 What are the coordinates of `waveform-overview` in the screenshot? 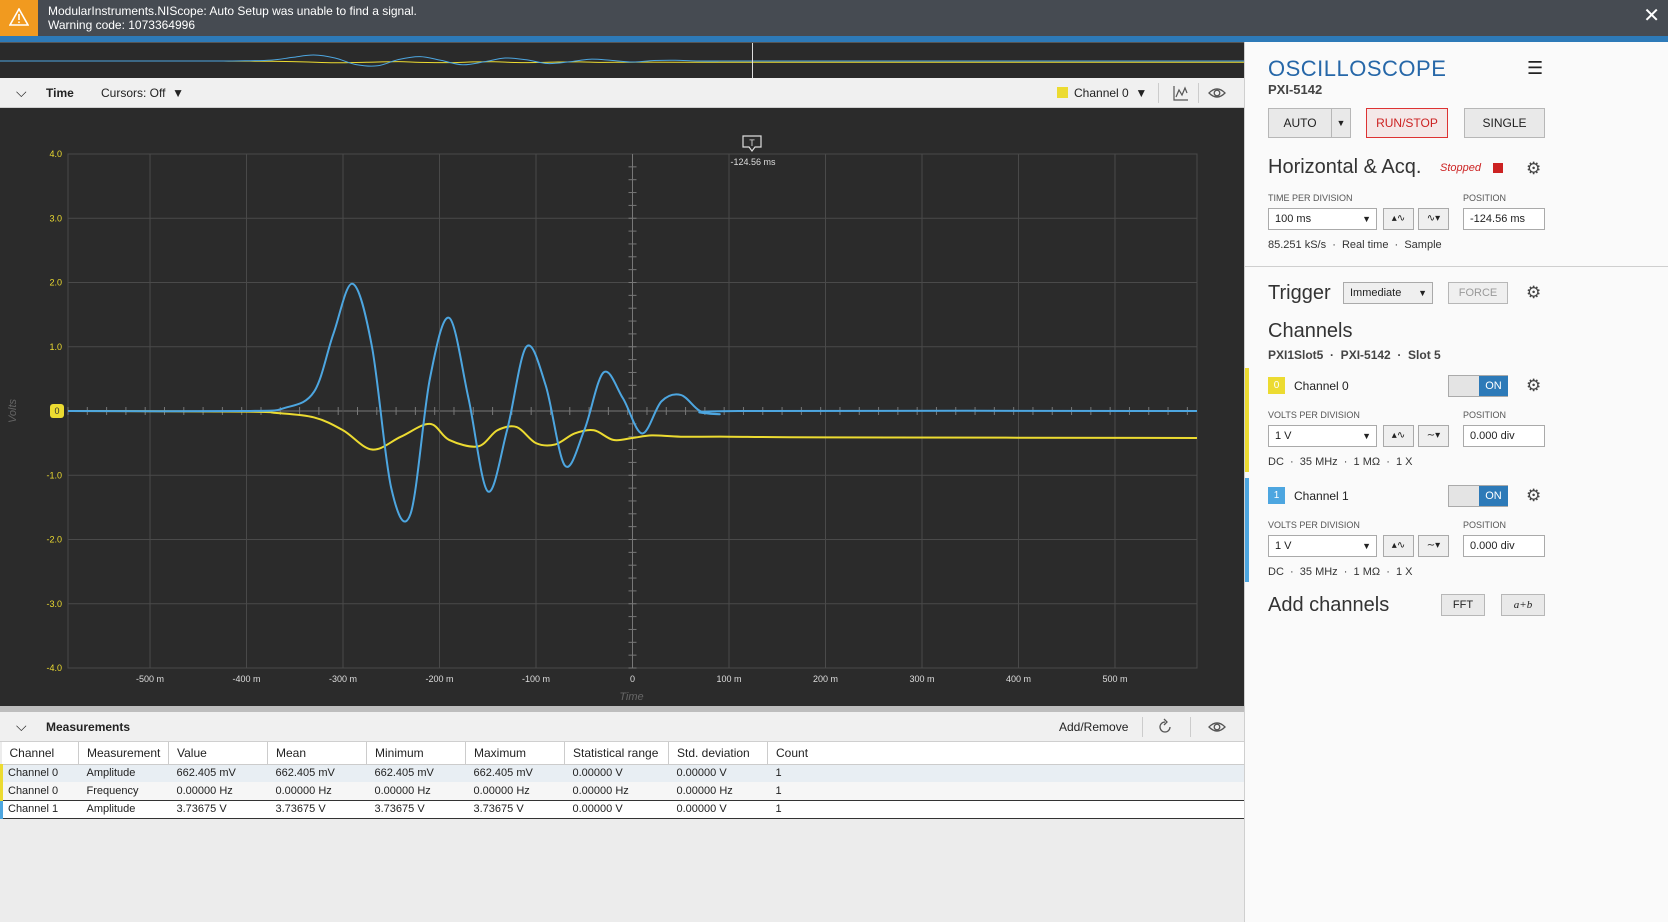 It's located at (622, 60).